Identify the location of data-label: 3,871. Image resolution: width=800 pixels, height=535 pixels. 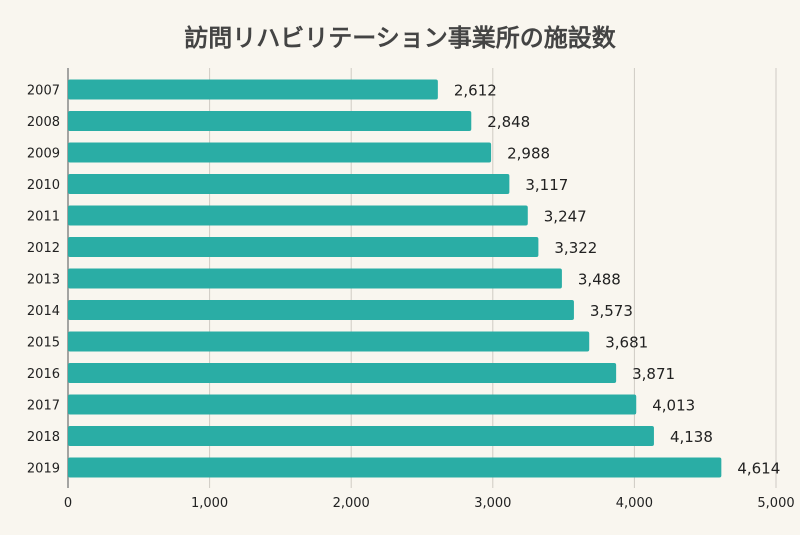
(653, 374).